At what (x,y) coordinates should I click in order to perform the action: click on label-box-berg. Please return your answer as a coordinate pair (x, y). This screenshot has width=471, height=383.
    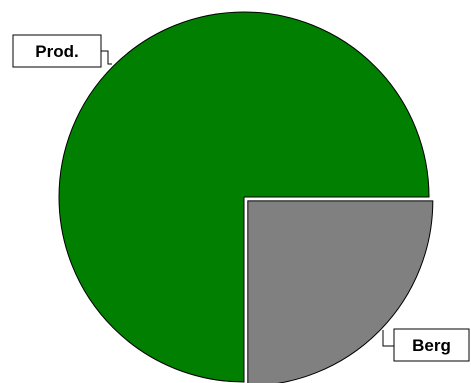
    Looking at the image, I should click on (431, 345).